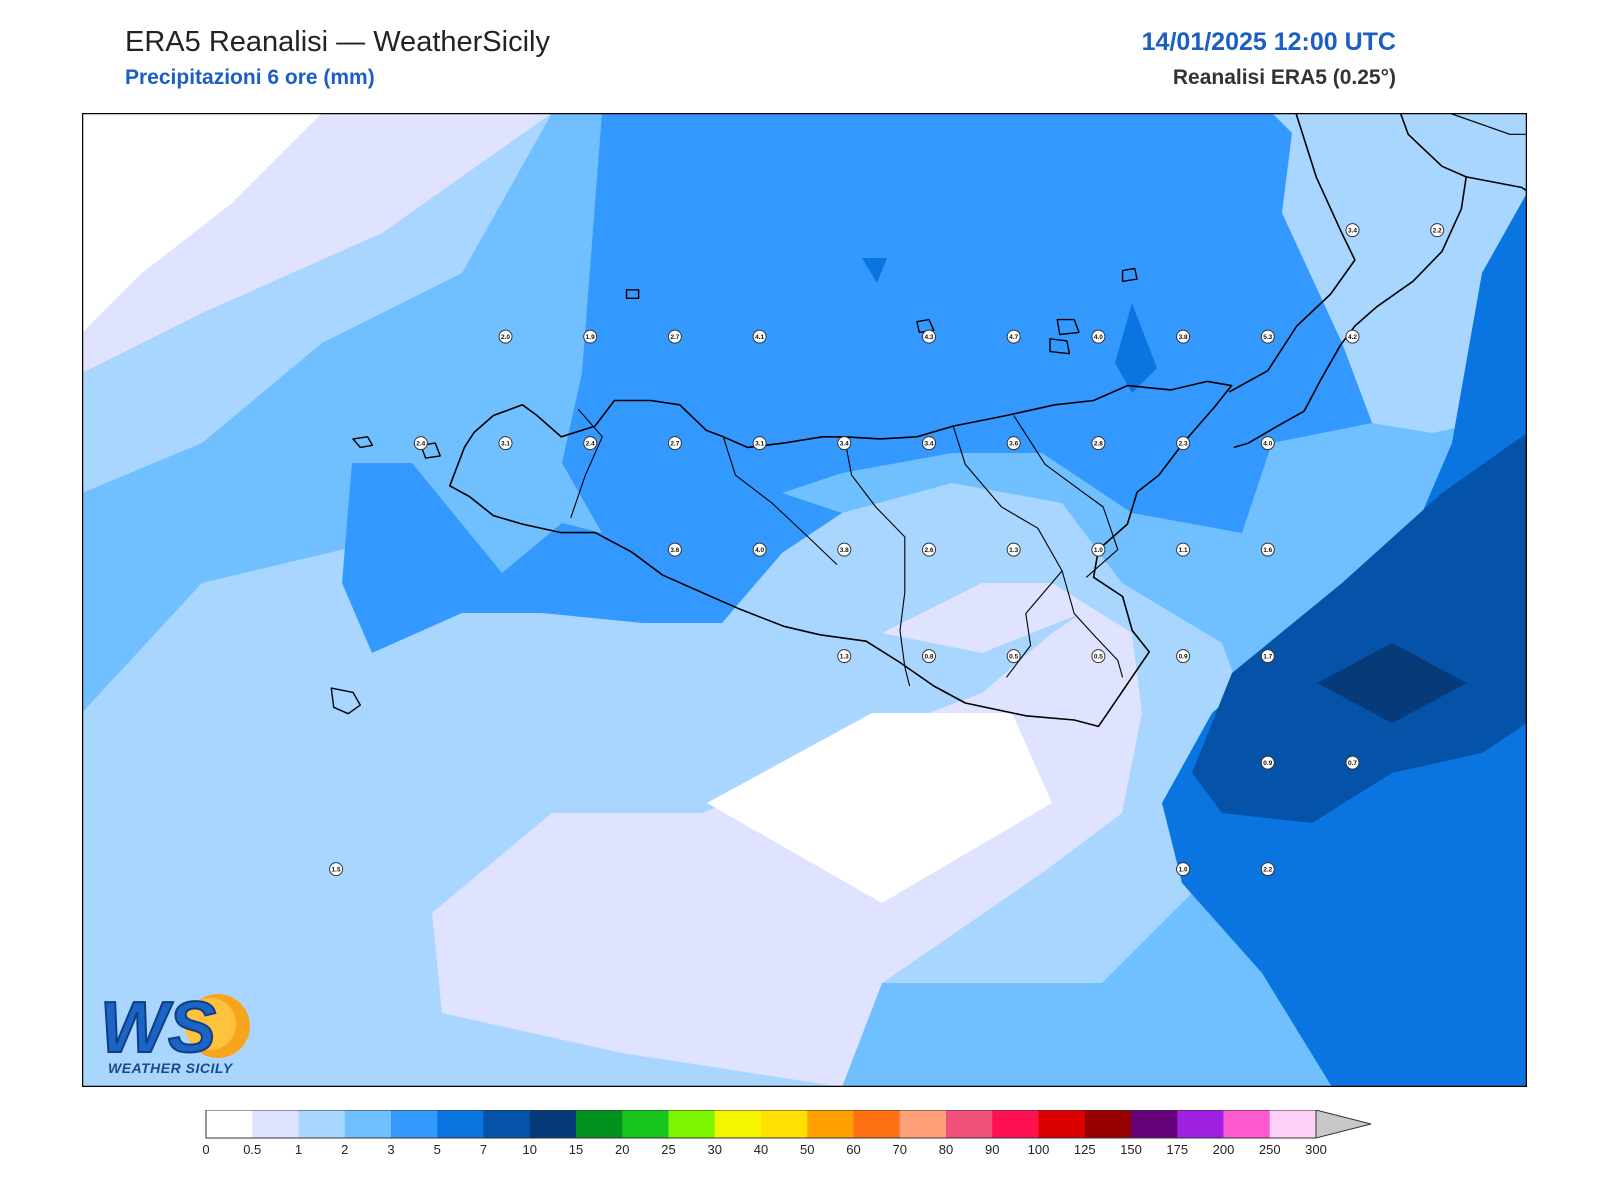 The height and width of the screenshot is (1200, 1600). Describe the element at coordinates (761, 1149) in the screenshot. I see `colorbar-tick-label: 40` at that location.